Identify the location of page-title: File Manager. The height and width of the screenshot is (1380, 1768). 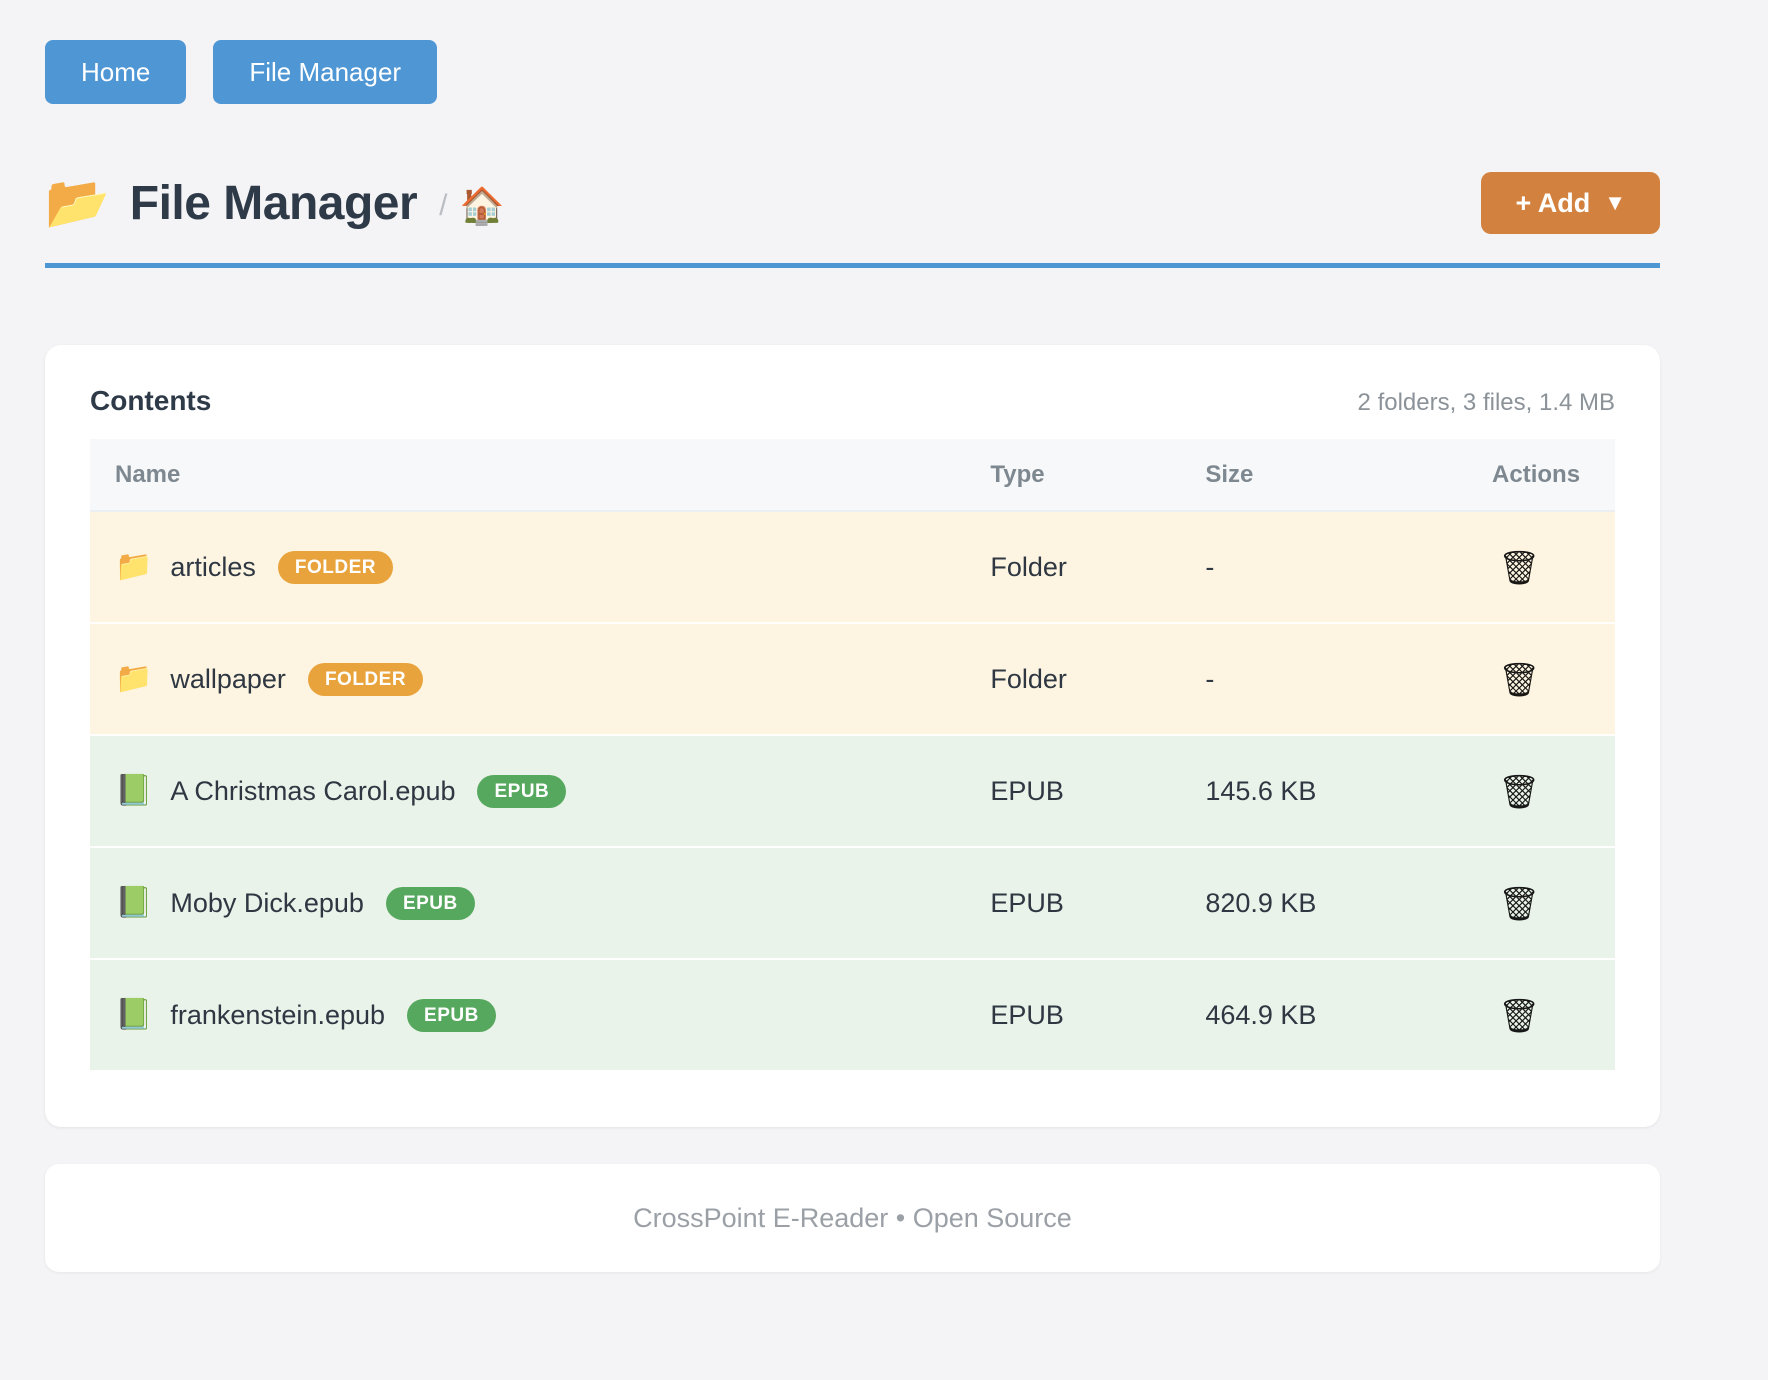
(273, 203).